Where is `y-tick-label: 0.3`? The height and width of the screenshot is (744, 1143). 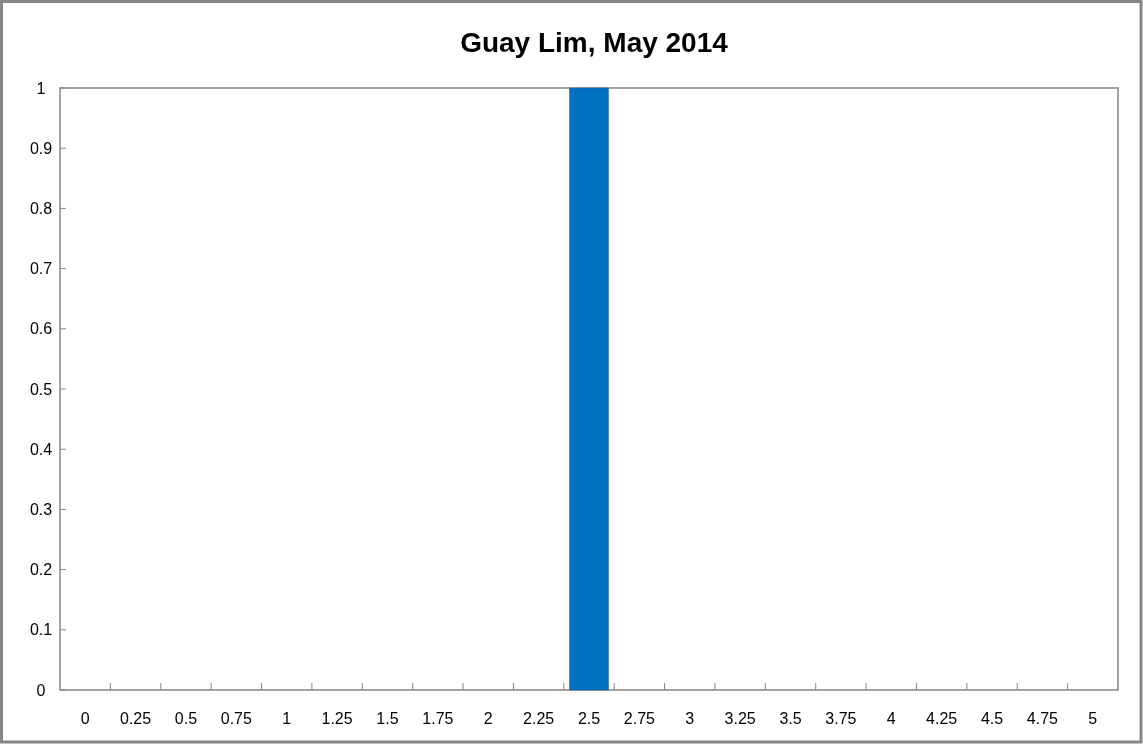
y-tick-label: 0.3 is located at coordinates (41, 509).